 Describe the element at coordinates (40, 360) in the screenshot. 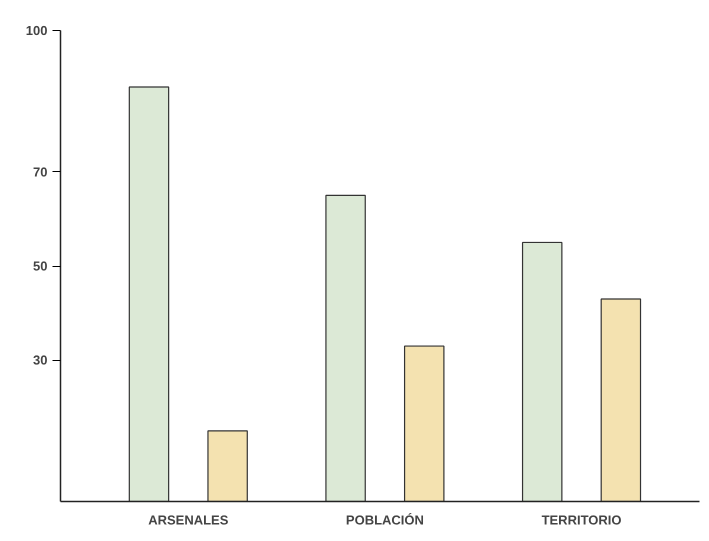

I see `y-tick-label: 30` at that location.